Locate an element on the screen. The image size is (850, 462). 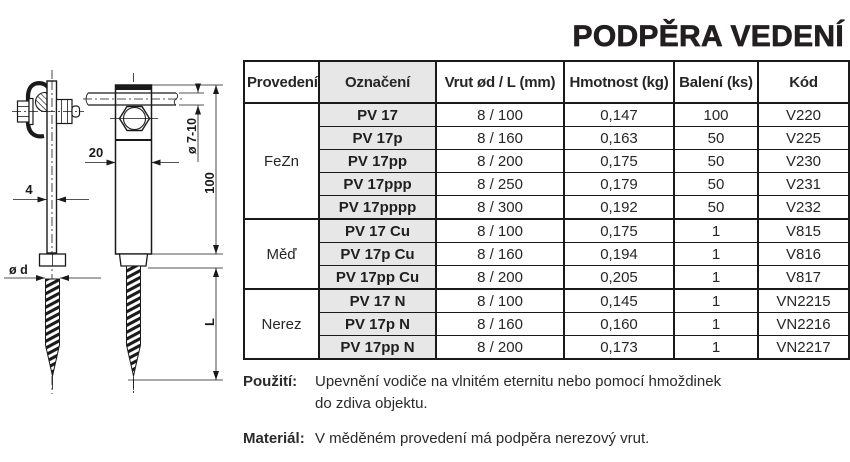
table-row: Měď PV 17 Cu 8 / 100 0,175 1 V815 is located at coordinates (546, 254).